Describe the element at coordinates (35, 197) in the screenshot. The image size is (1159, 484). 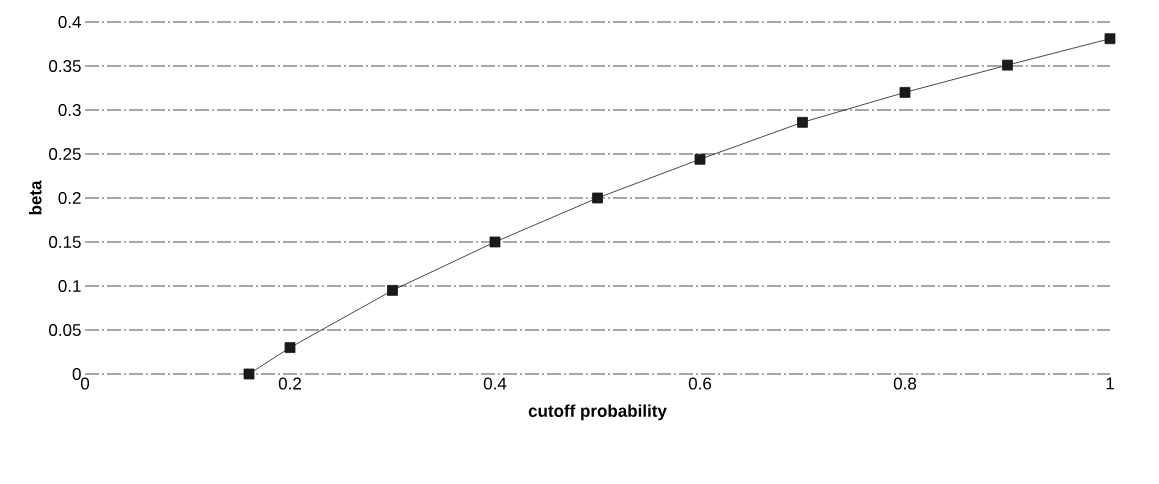
I see `y-axis-title: beta` at that location.